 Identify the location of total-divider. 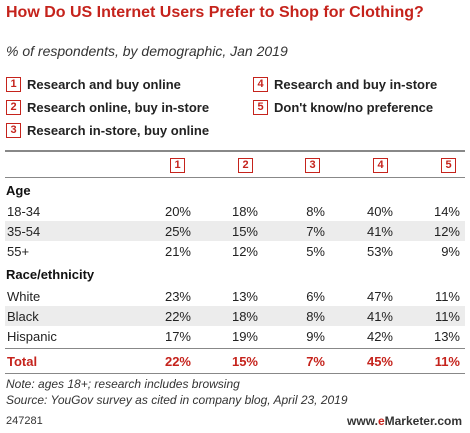
(235, 348).